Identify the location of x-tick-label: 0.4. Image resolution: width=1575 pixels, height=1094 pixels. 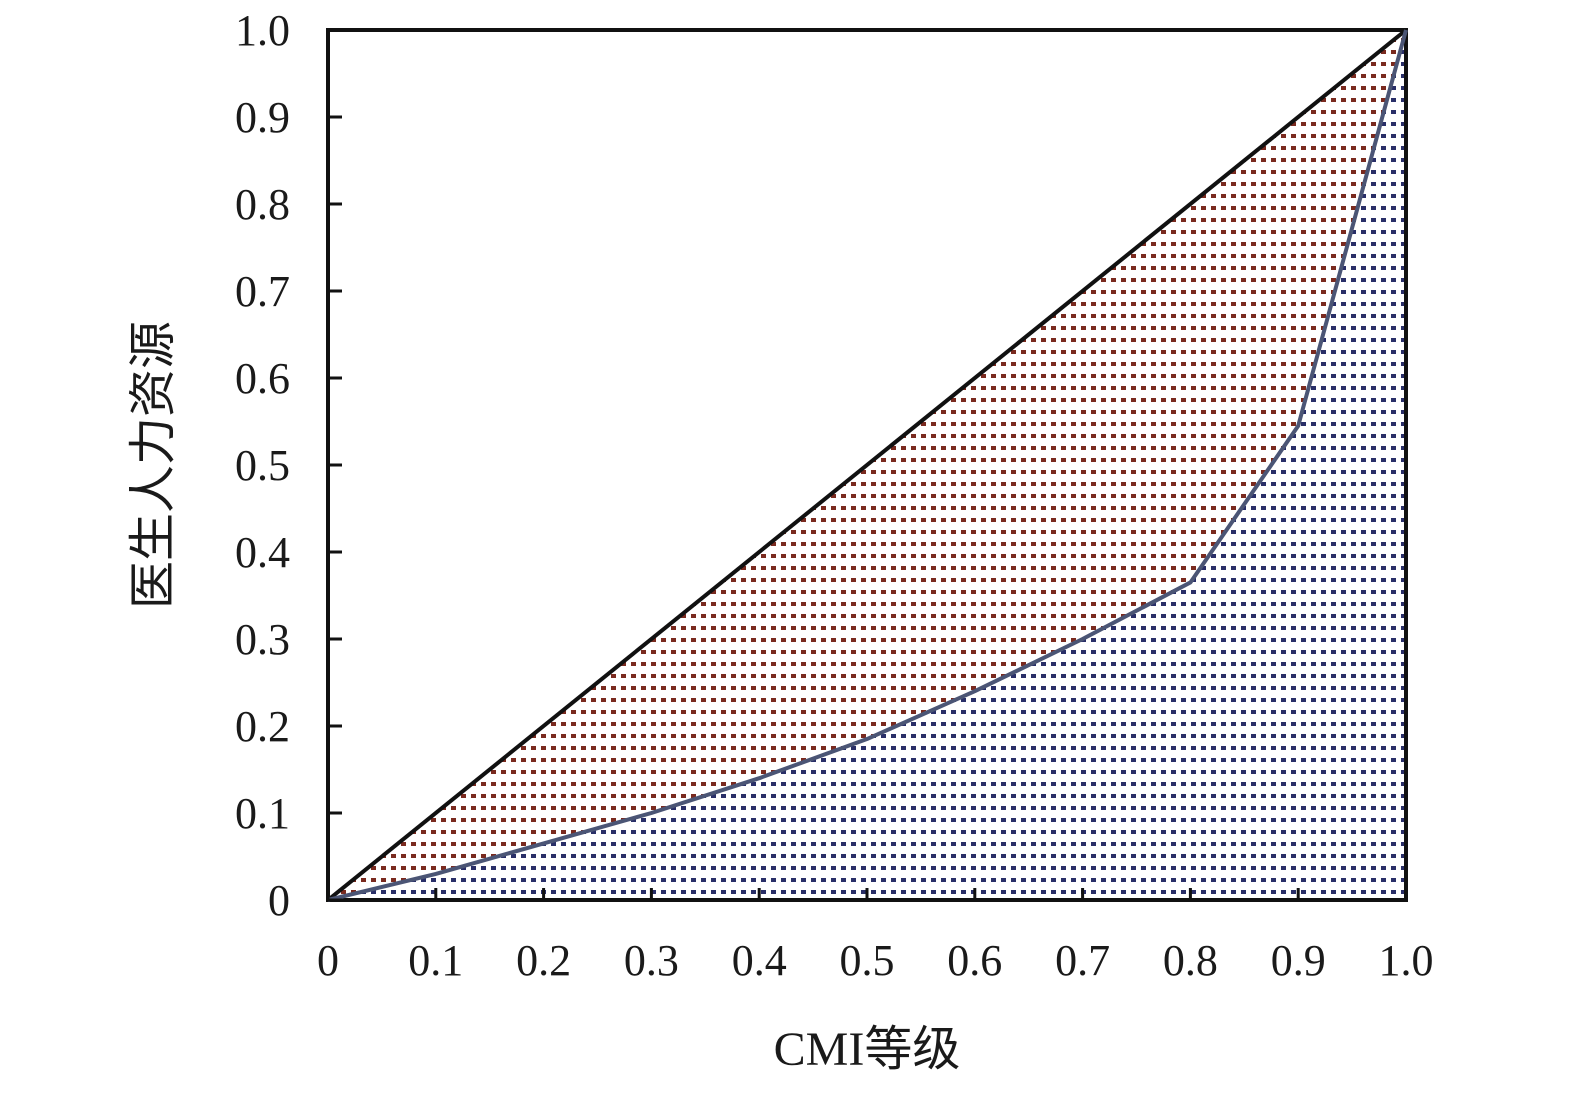
(759, 960).